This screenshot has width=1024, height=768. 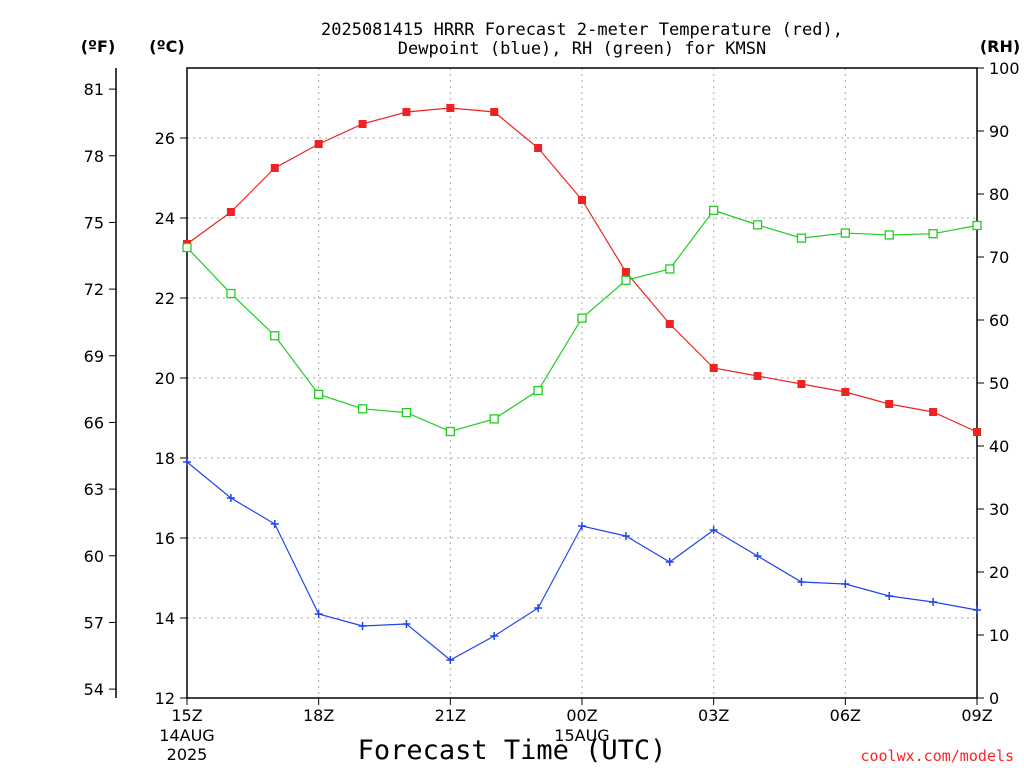 What do you see at coordinates (165, 618) in the screenshot?
I see `celsius-tick-label: 14` at bounding box center [165, 618].